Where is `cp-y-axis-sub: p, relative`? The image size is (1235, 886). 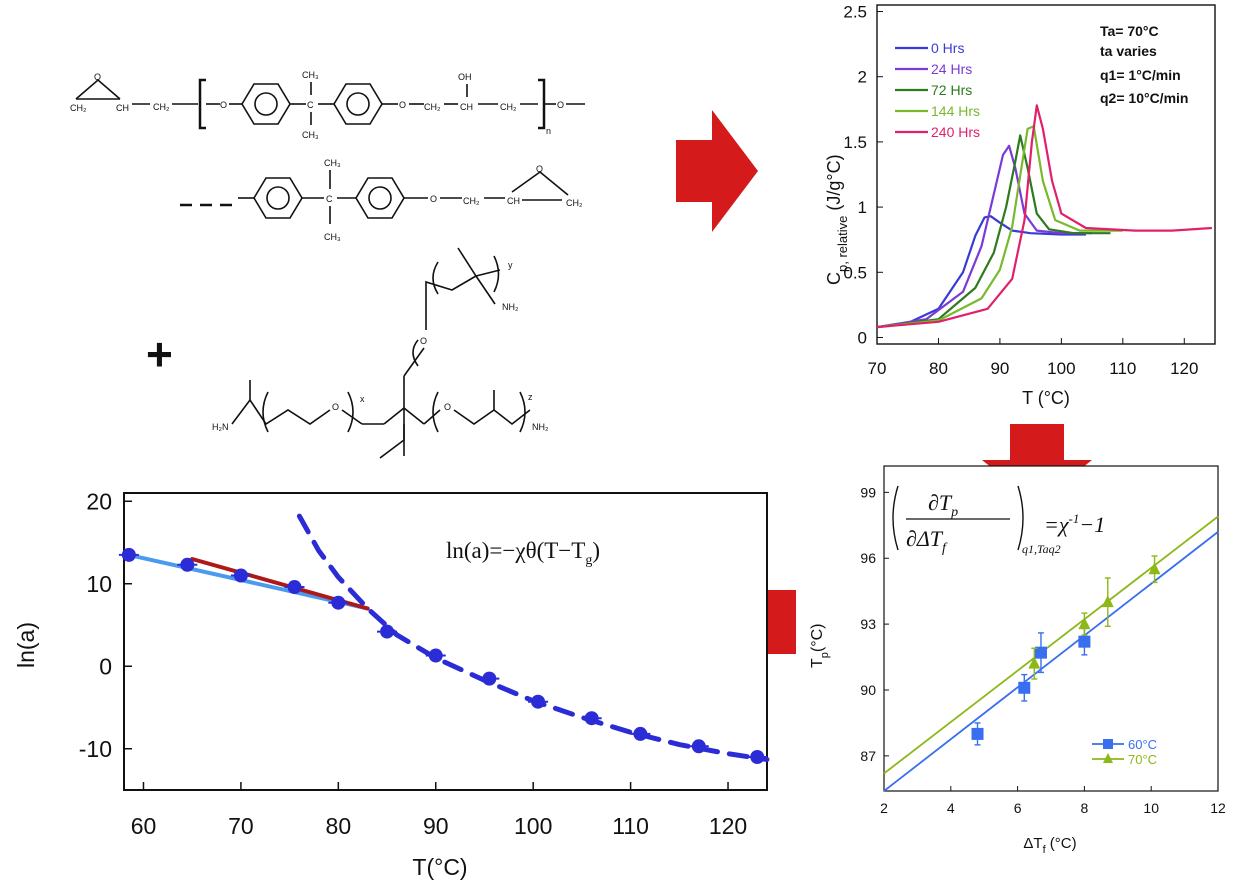 cp-y-axis-sub: p, relative is located at coordinates (842, 244).